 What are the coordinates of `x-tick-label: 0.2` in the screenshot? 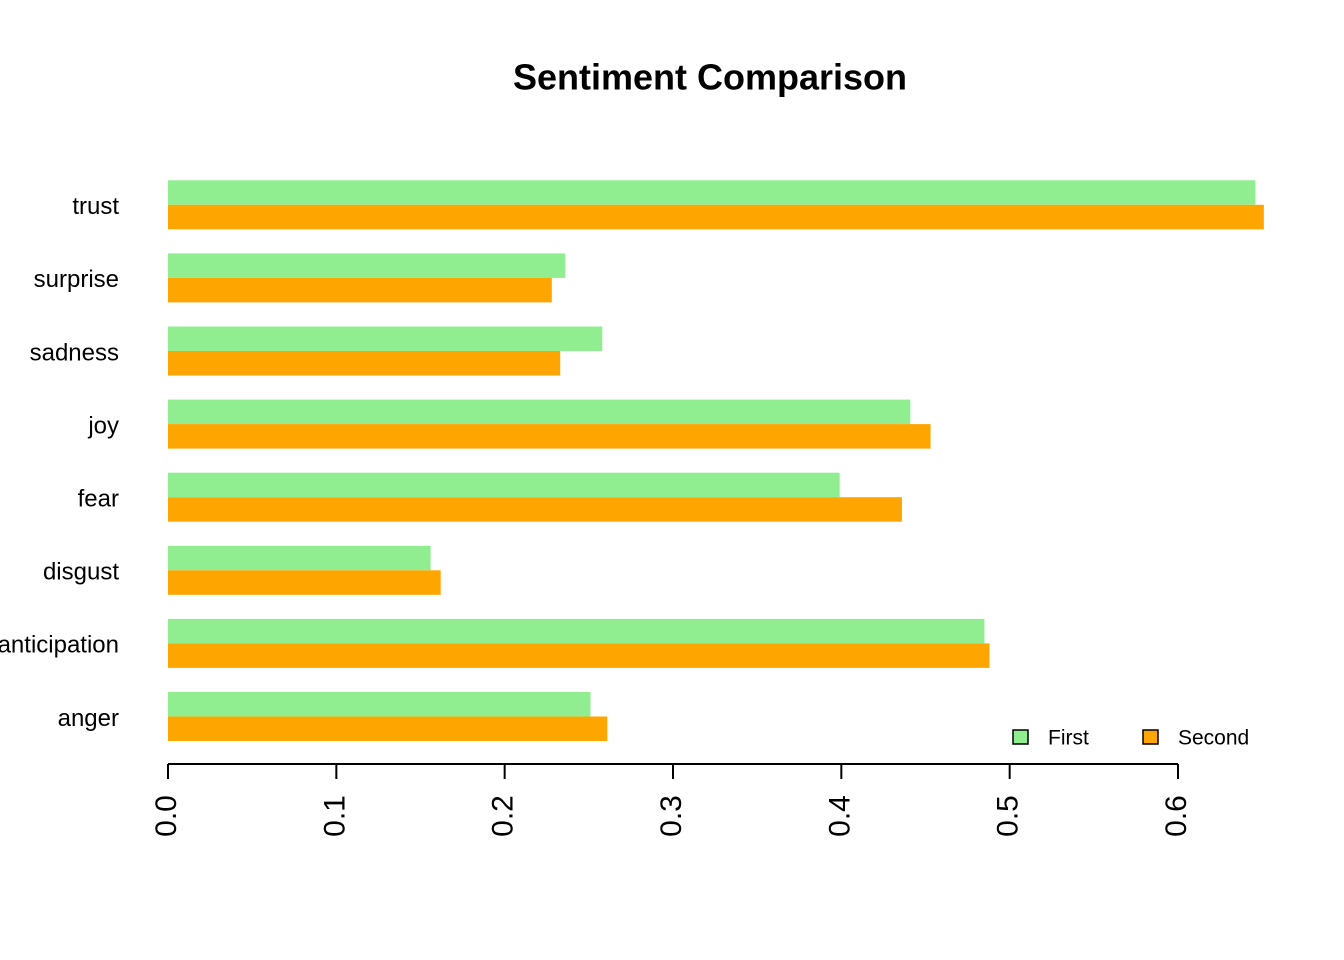 It's located at (503, 816).